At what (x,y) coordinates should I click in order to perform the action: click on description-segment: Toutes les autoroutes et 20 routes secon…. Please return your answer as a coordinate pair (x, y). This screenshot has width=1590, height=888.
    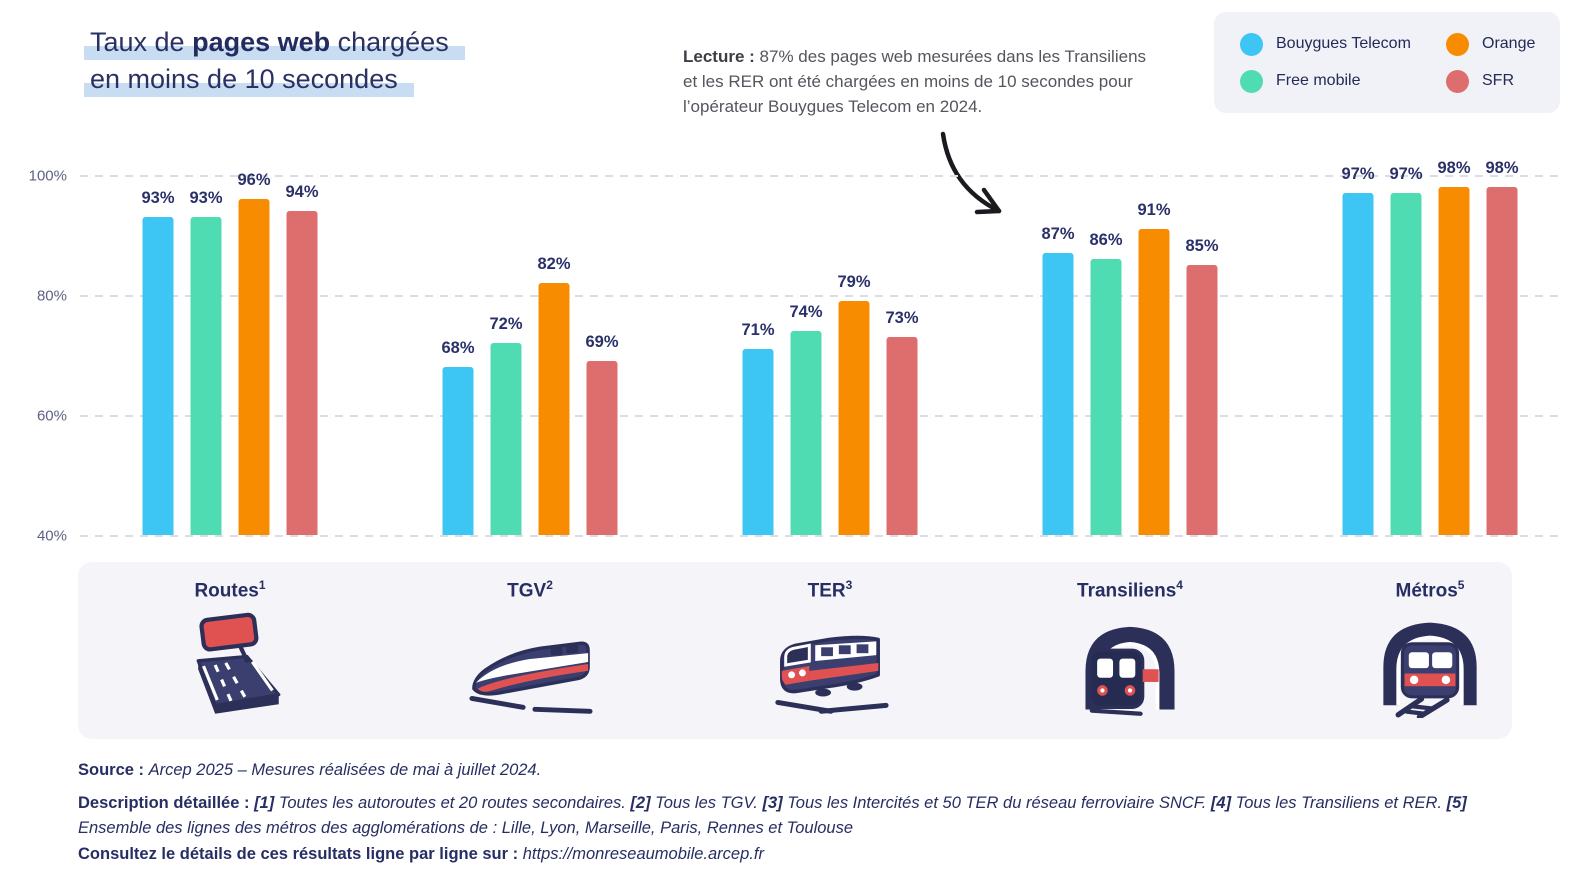
    Looking at the image, I should click on (450, 803).